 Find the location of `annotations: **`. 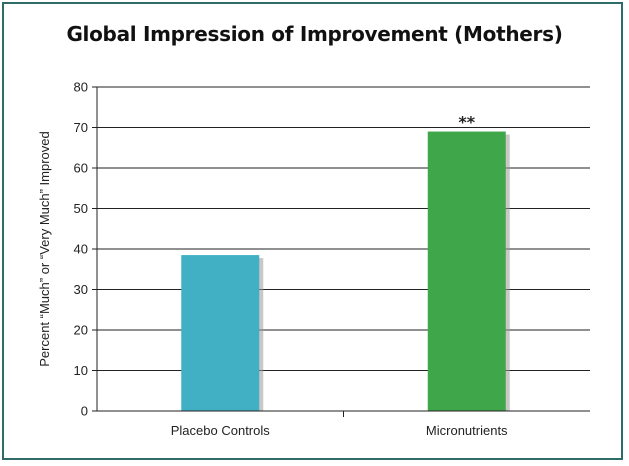

annotations: ** is located at coordinates (466, 122).